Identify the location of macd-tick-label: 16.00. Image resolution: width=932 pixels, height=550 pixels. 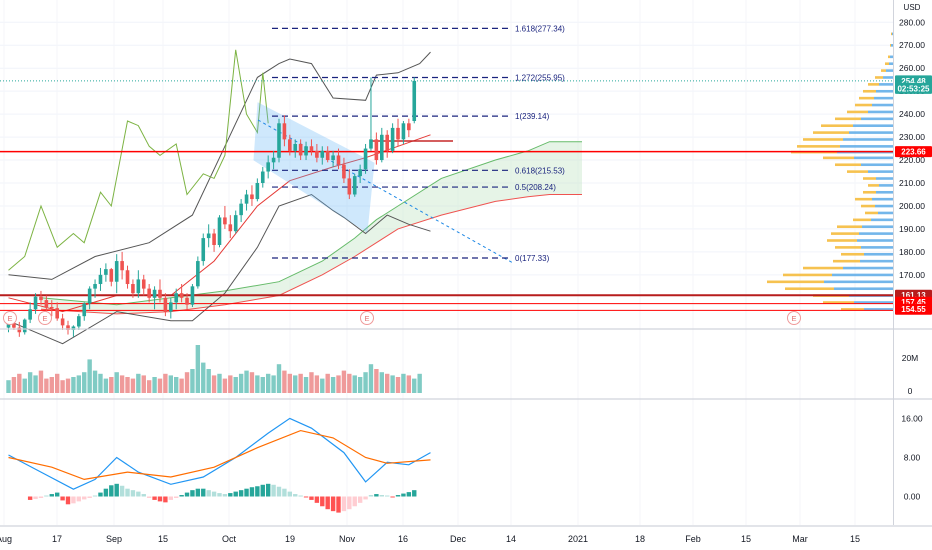
(912, 418).